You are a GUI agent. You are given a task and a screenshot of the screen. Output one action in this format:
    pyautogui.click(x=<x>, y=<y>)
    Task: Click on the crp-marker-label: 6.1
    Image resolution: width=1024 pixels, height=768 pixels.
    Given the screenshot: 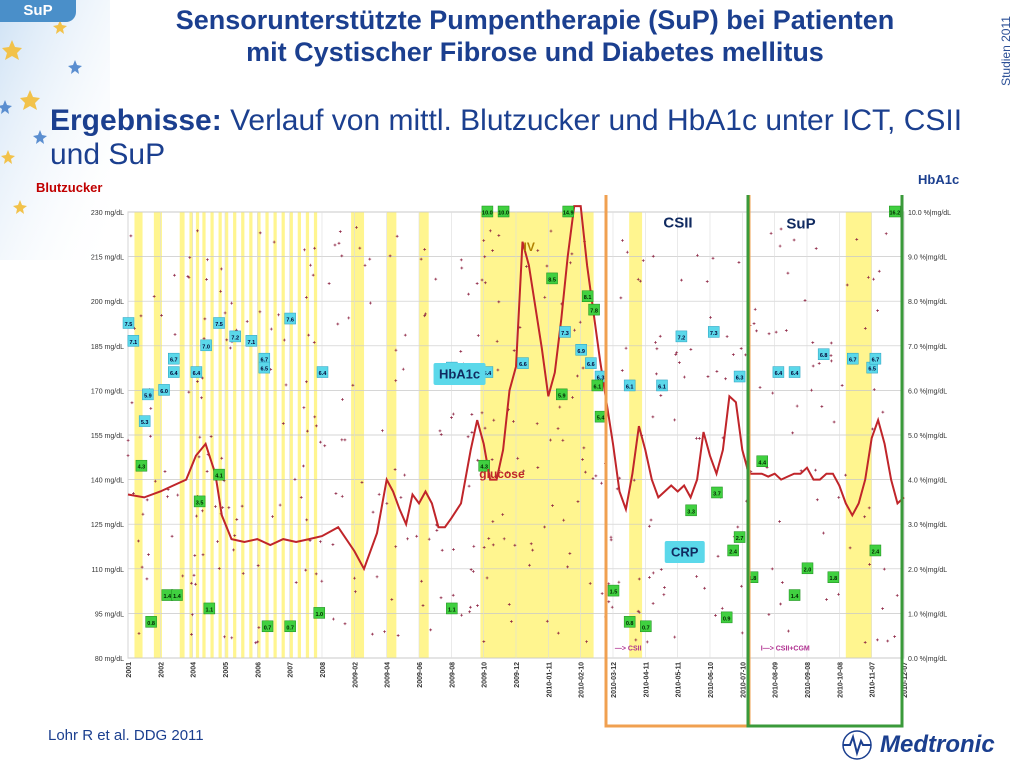 What is the action you would take?
    pyautogui.click(x=598, y=387)
    